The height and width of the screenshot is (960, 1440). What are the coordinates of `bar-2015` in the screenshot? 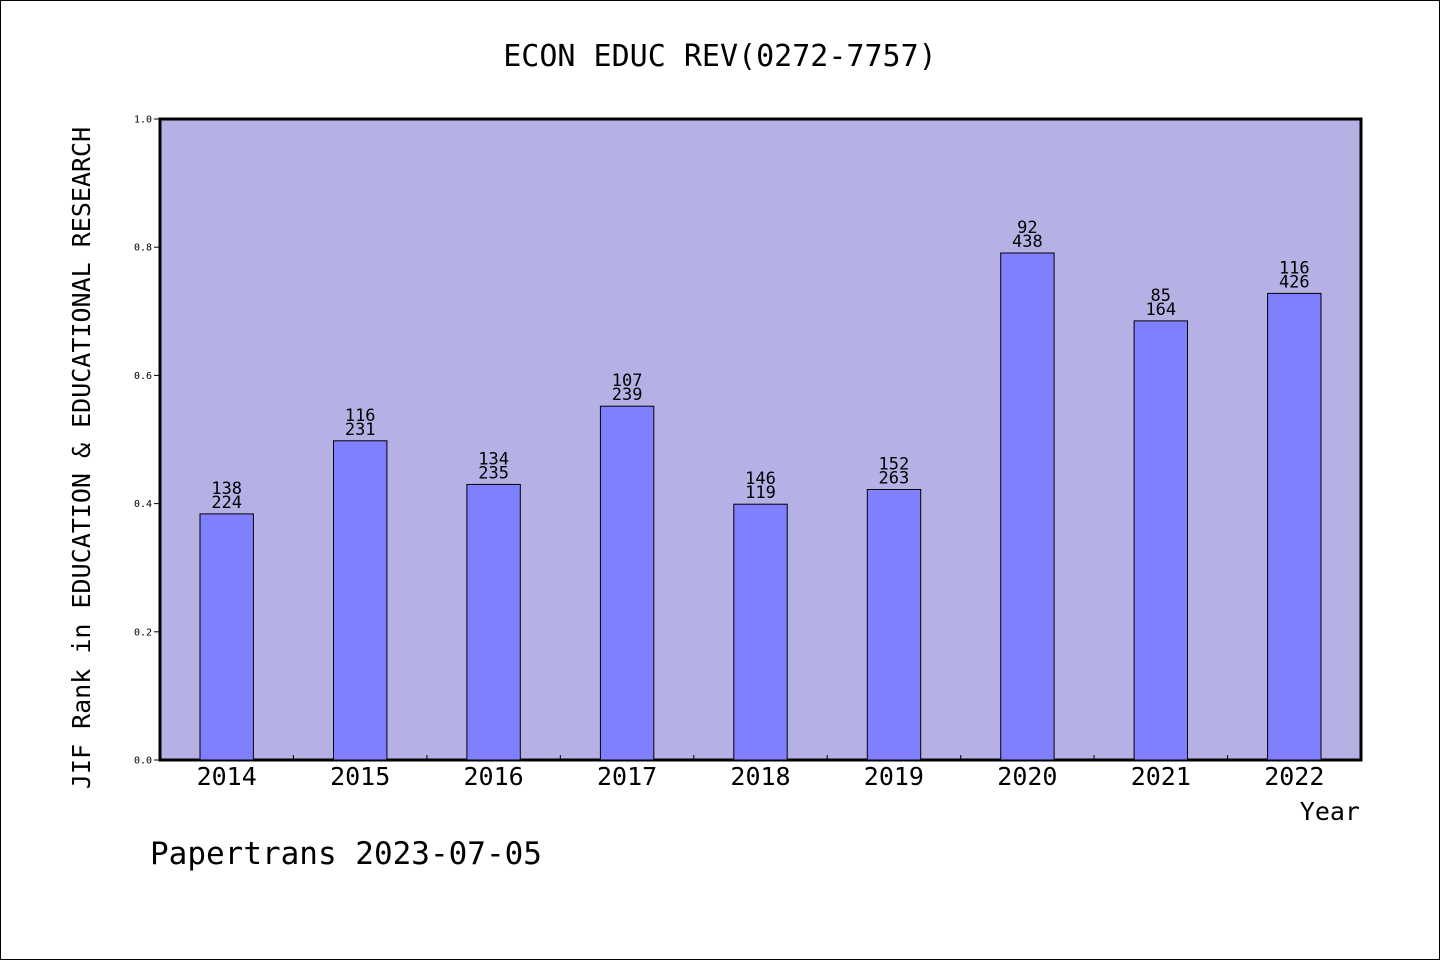 It's located at (360, 600).